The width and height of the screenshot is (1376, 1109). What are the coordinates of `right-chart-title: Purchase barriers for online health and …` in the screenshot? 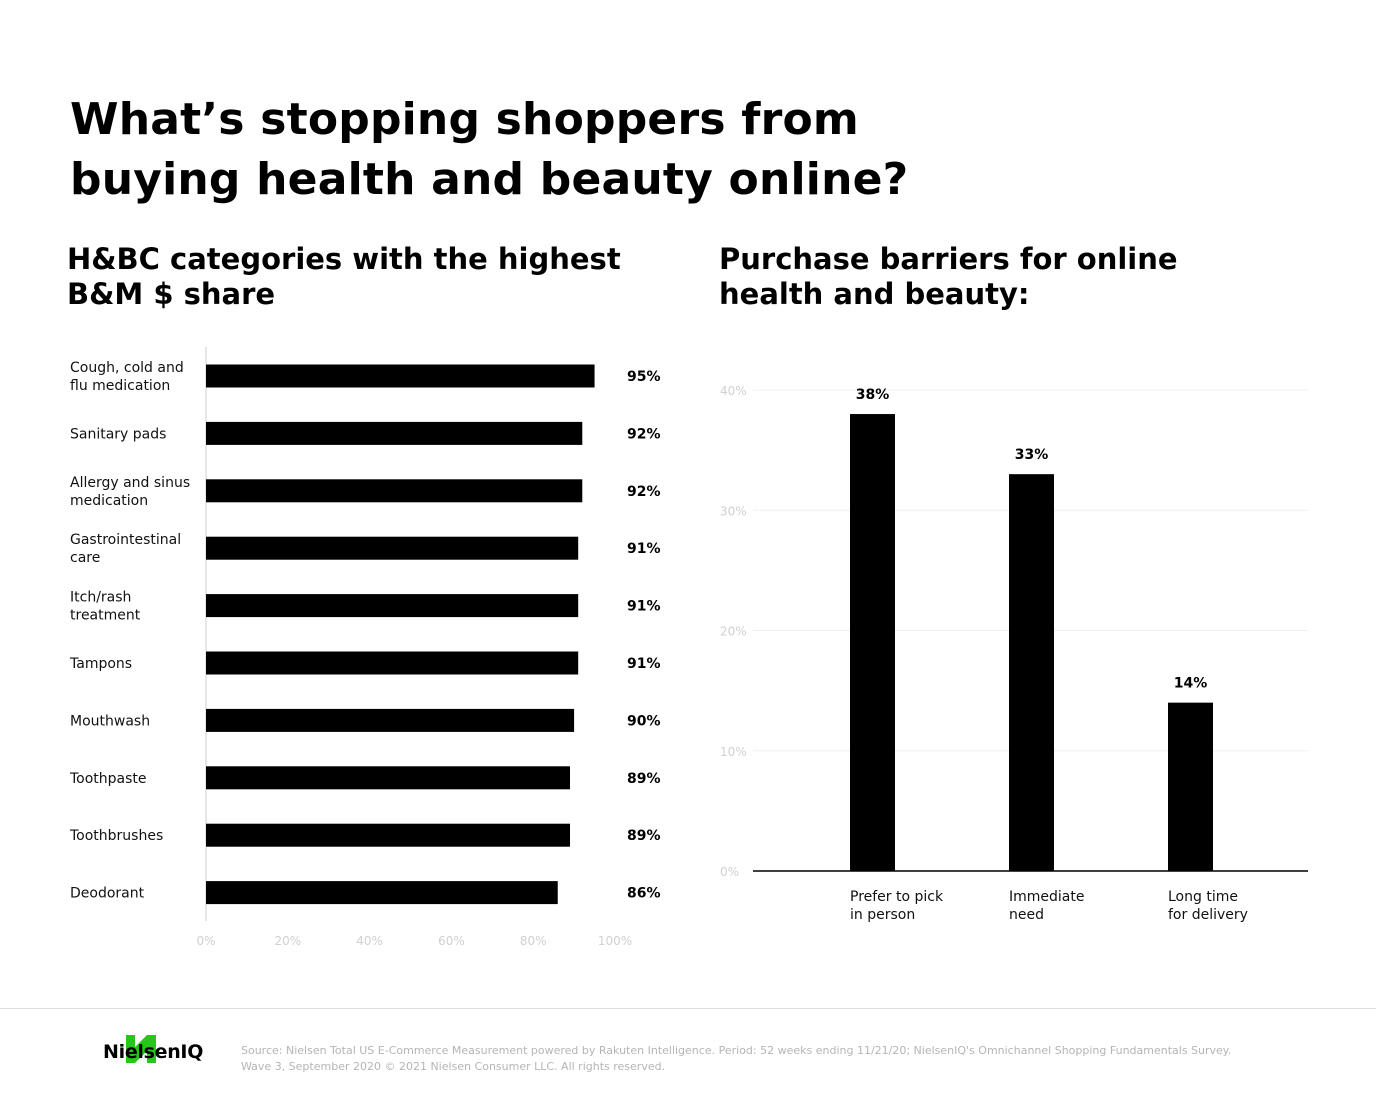 It's located at (948, 277).